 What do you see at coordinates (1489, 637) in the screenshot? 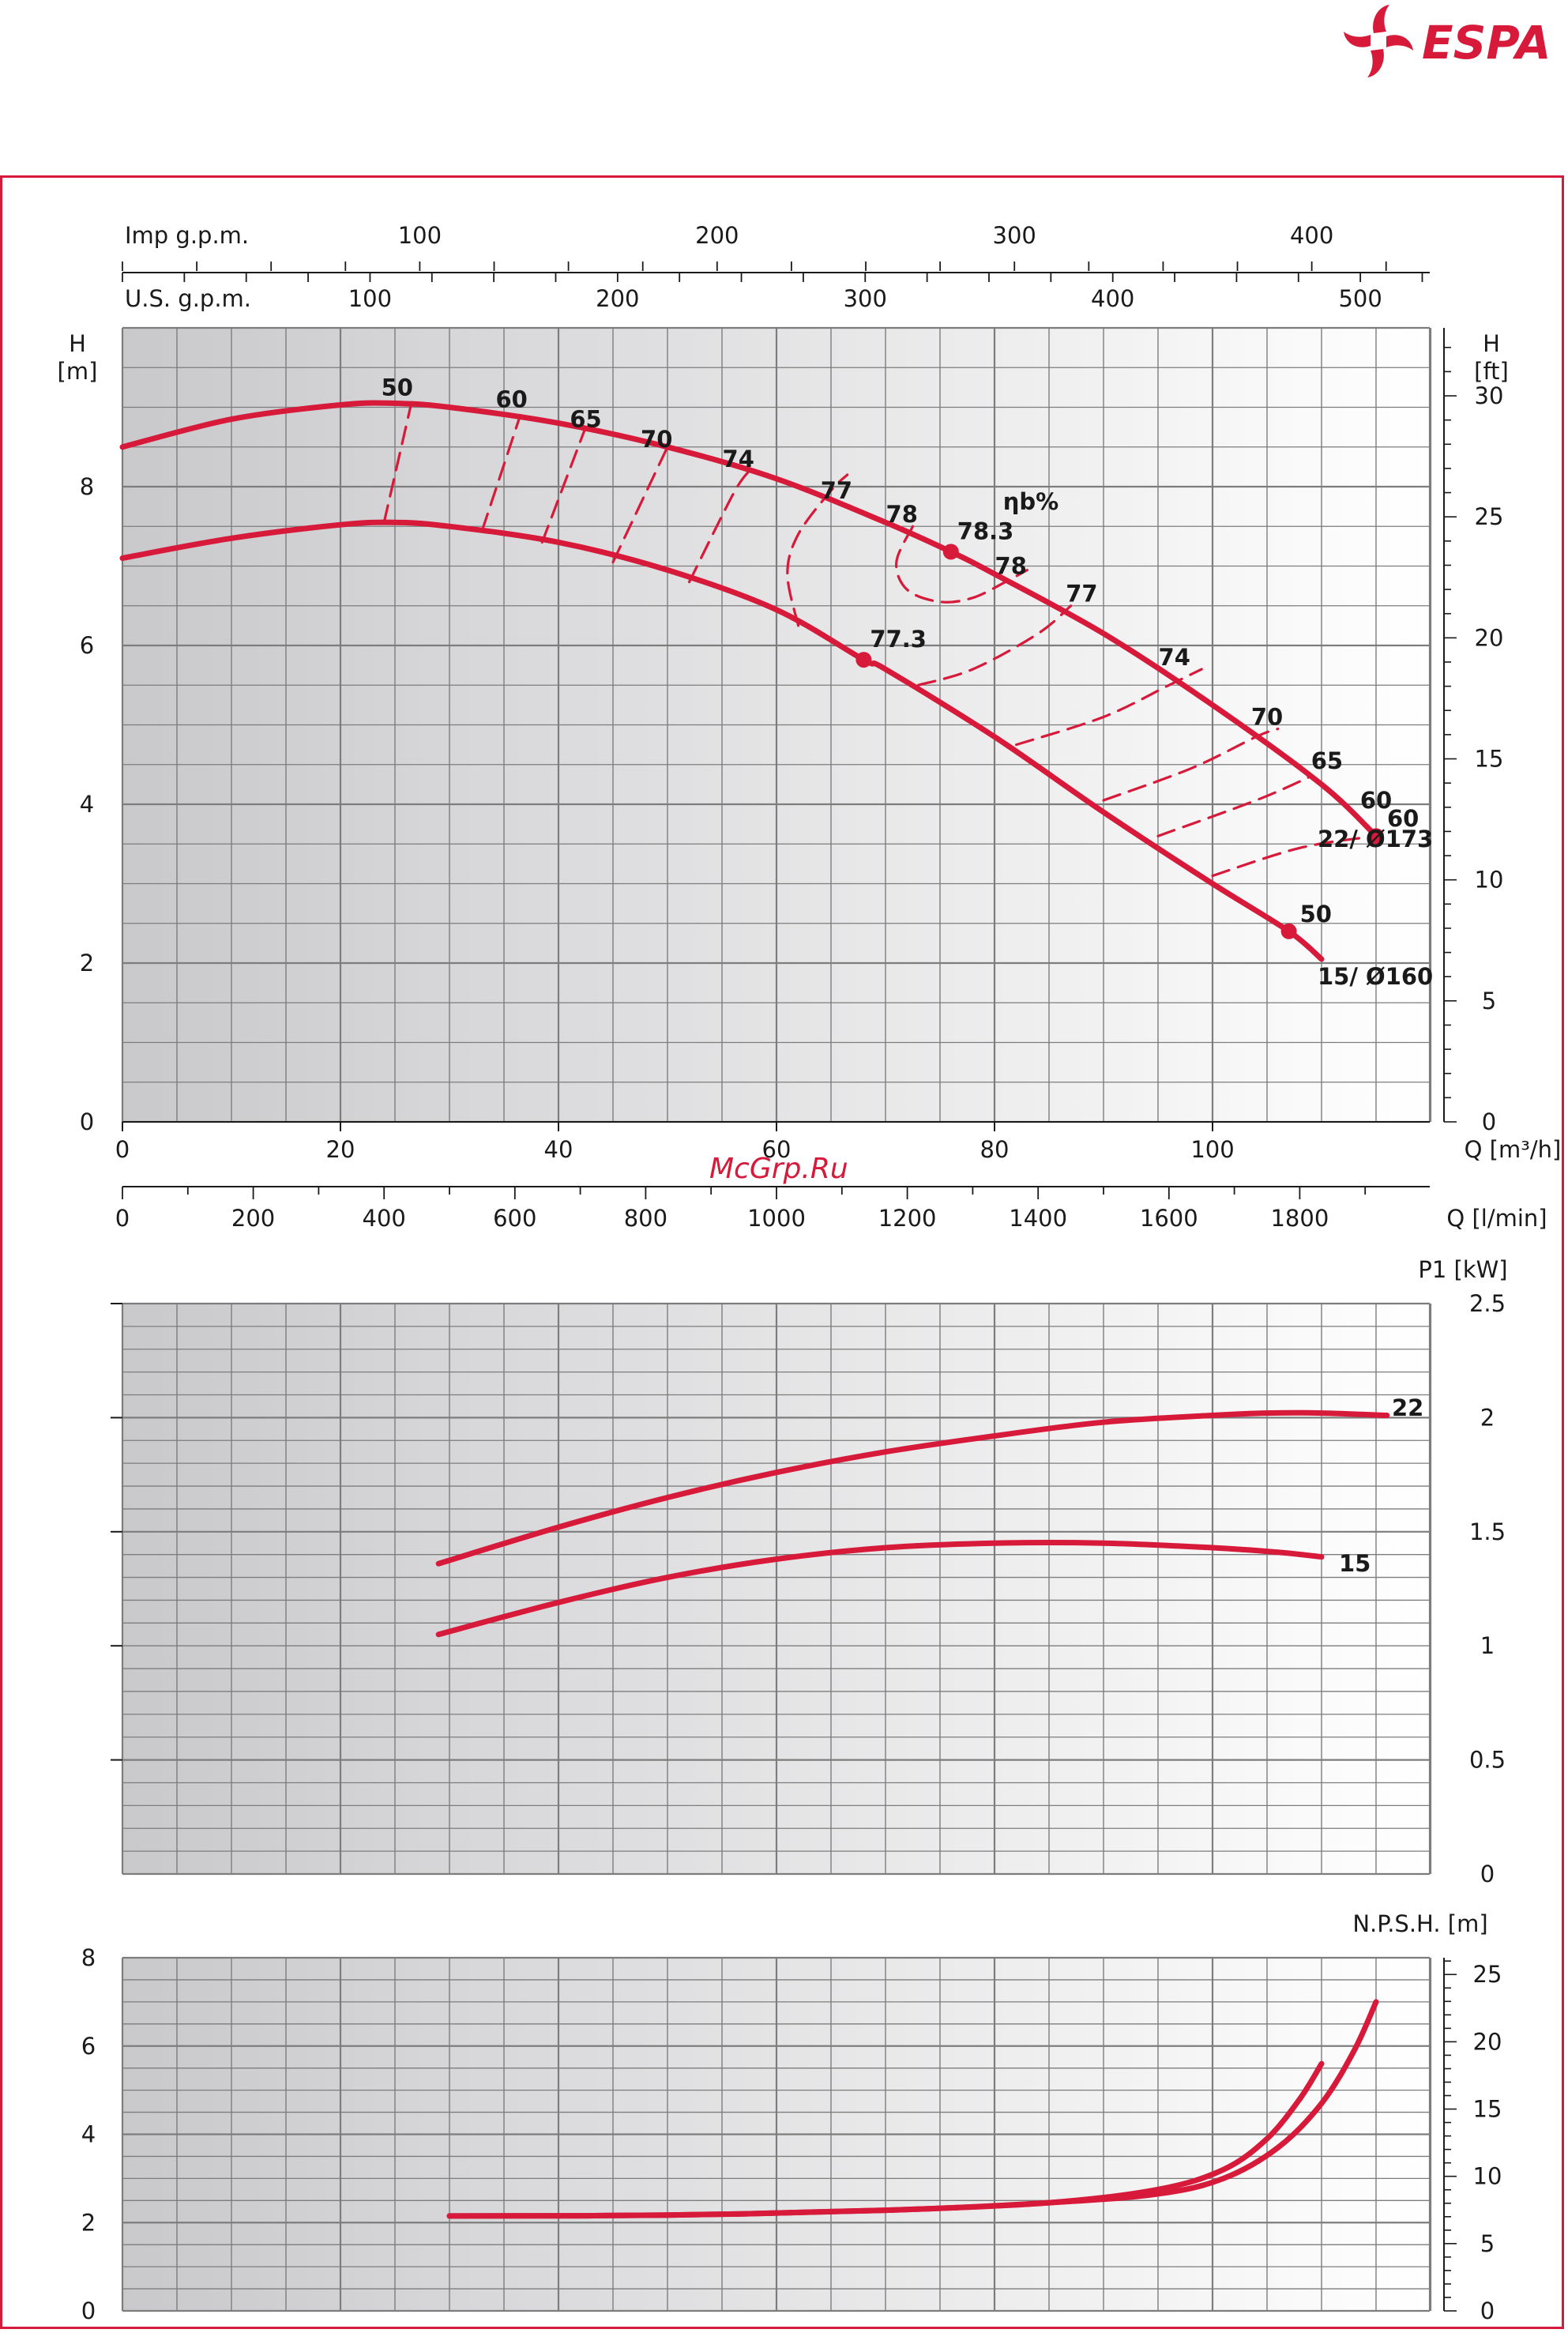
I see `y-tick-label-ft: 20` at bounding box center [1489, 637].